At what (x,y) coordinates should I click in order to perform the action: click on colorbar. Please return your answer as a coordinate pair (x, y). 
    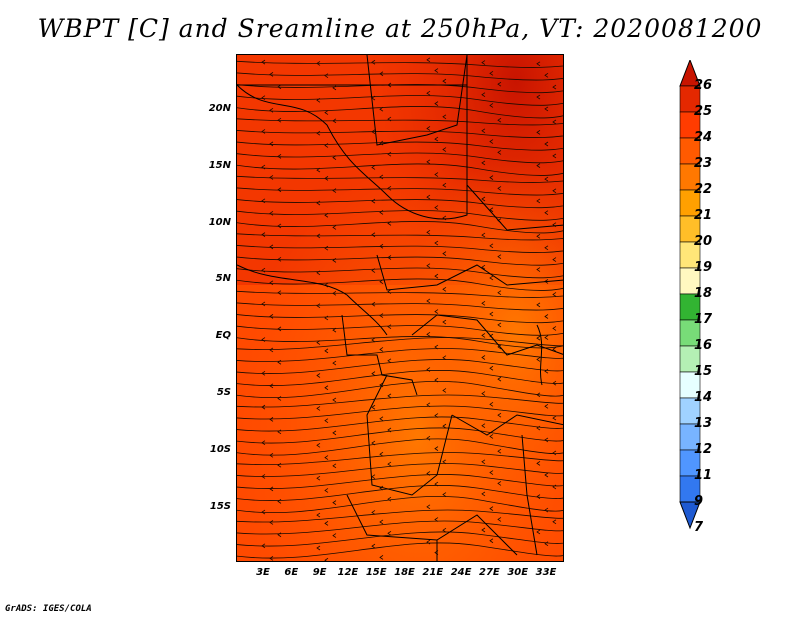
    Looking at the image, I should click on (690, 295).